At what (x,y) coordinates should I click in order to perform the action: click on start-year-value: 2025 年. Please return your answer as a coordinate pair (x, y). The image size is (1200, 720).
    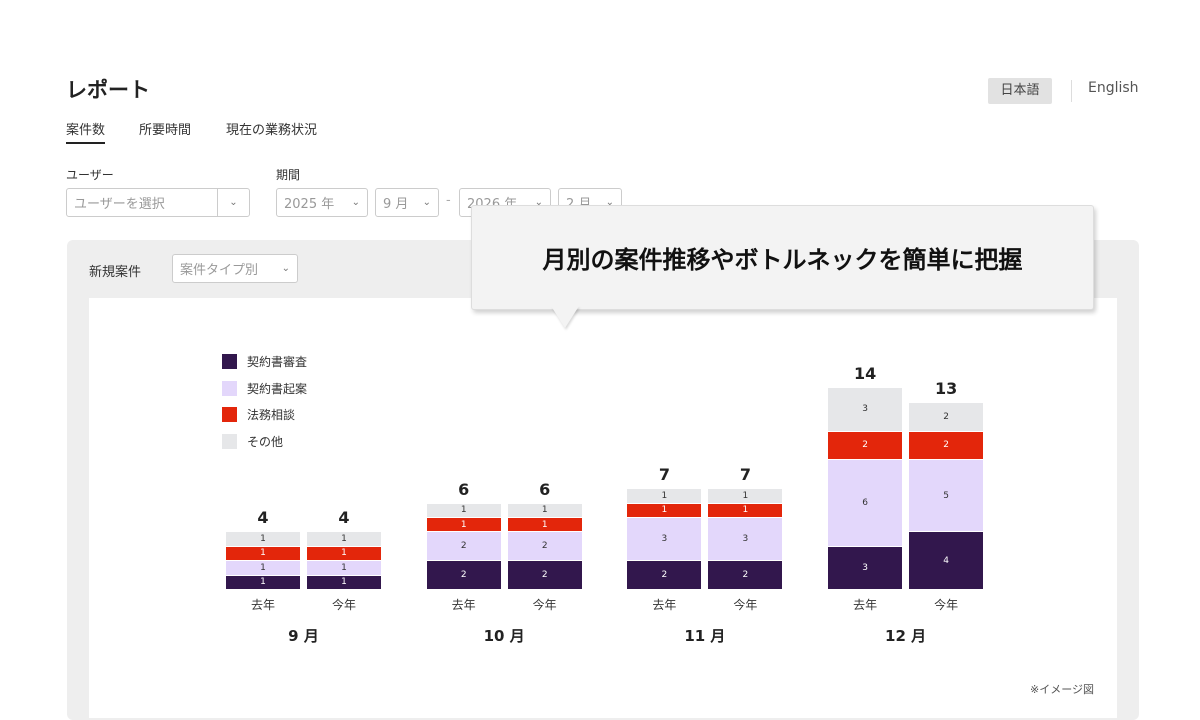
    Looking at the image, I should click on (309, 204).